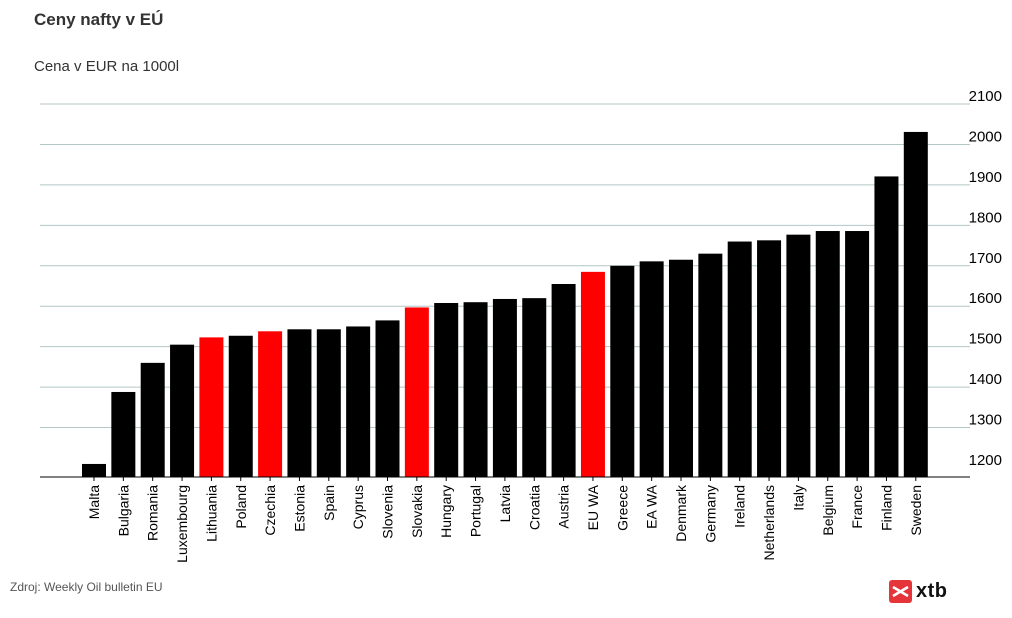 This screenshot has height=618, width=1012. I want to click on x-tick-label: Hungary, so click(446, 511).